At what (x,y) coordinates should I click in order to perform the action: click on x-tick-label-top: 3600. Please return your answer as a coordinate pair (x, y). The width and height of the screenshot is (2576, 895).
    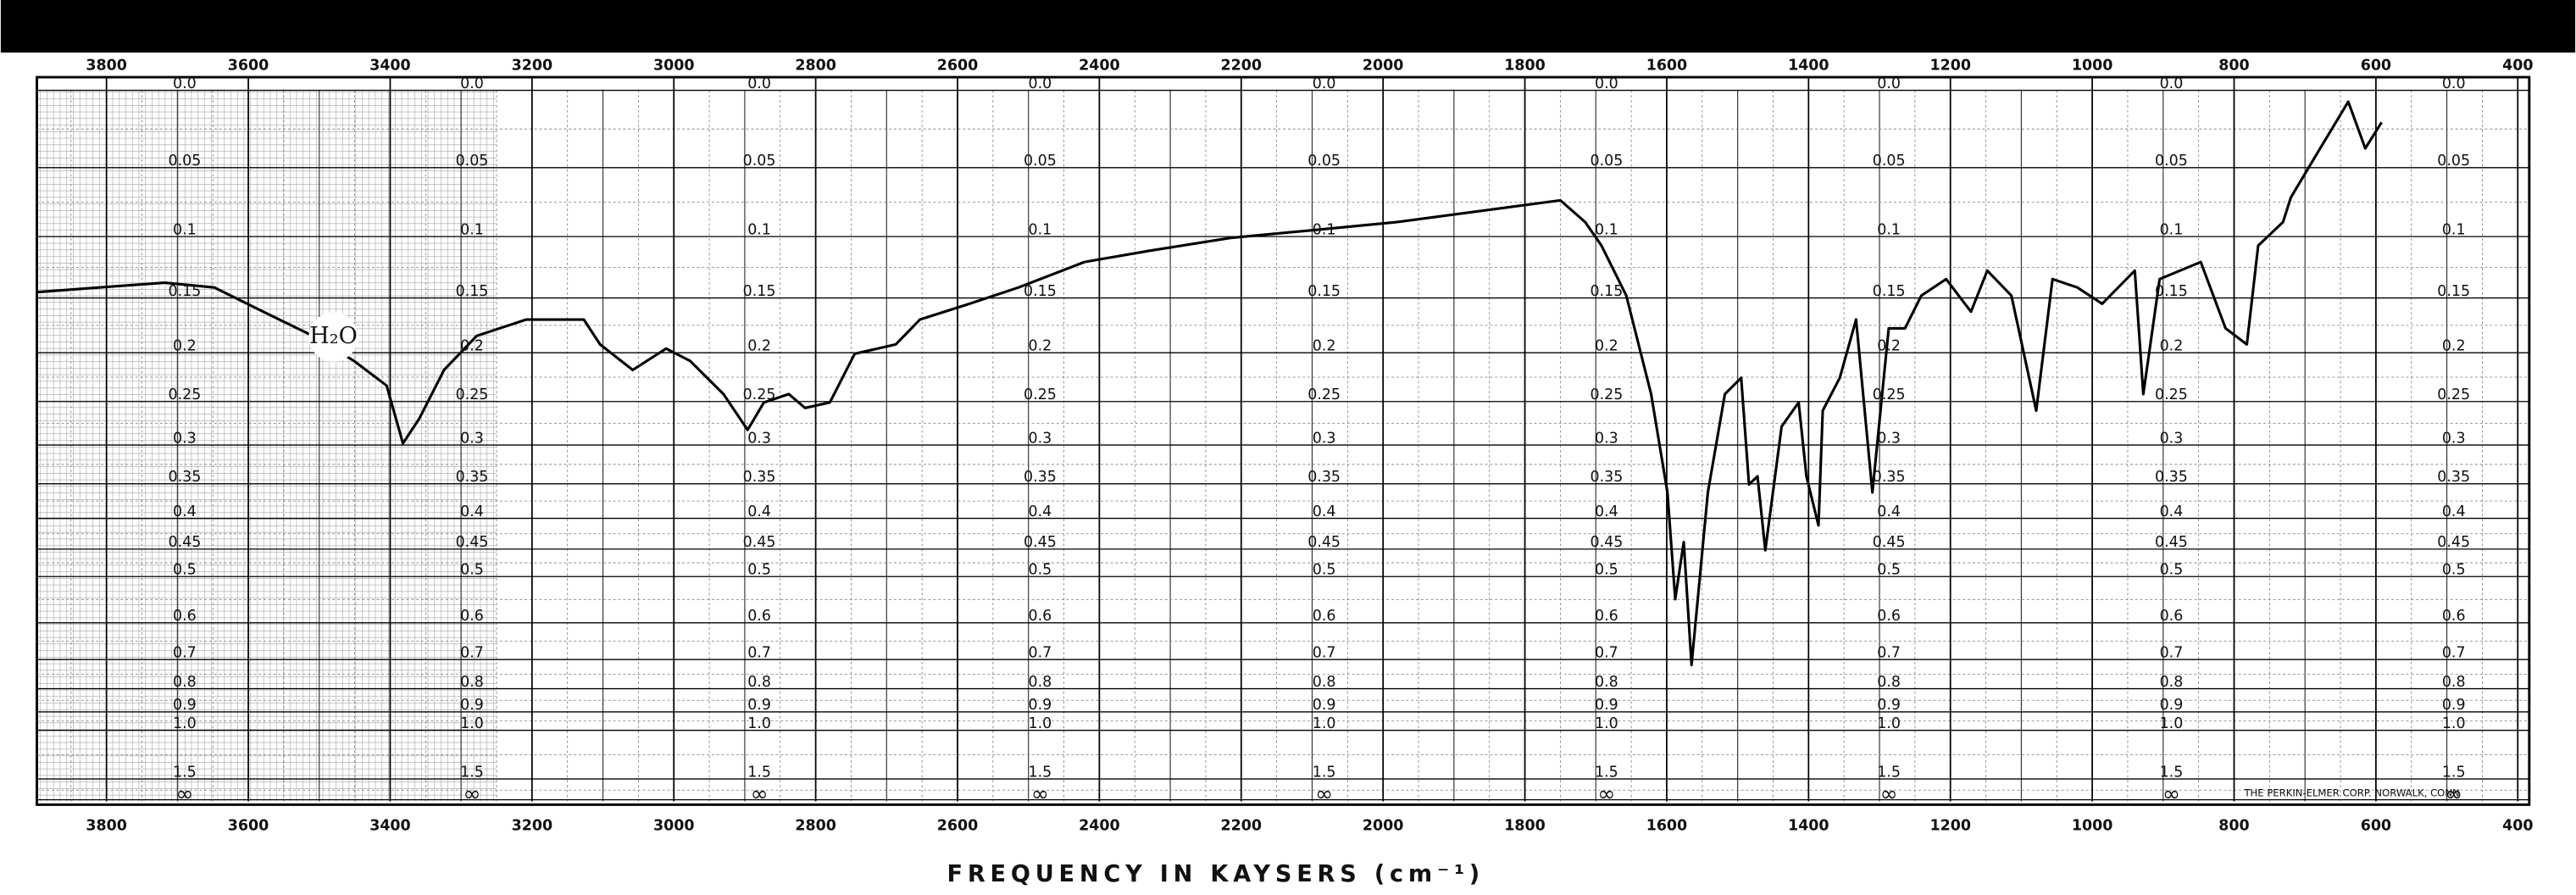
    Looking at the image, I should click on (248, 66).